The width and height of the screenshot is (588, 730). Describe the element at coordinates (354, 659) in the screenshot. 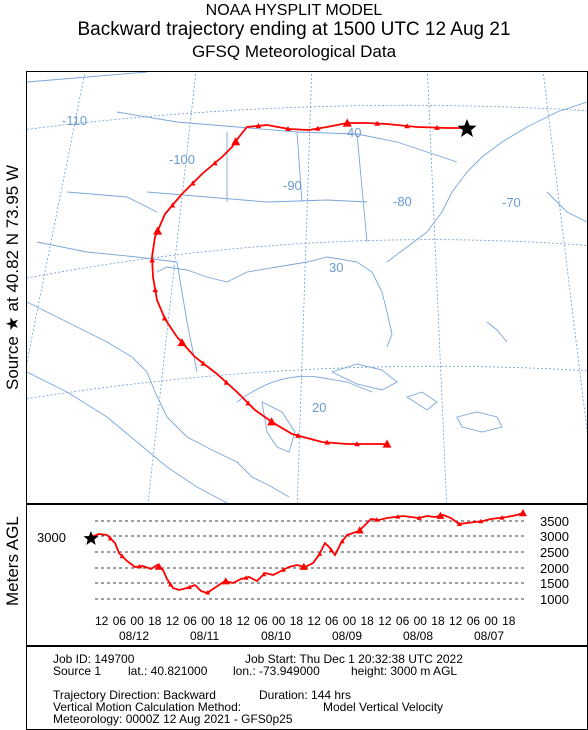

I see `job-start: Job Start: Thu Dec 1 20:32:38 UTC 2022` at that location.